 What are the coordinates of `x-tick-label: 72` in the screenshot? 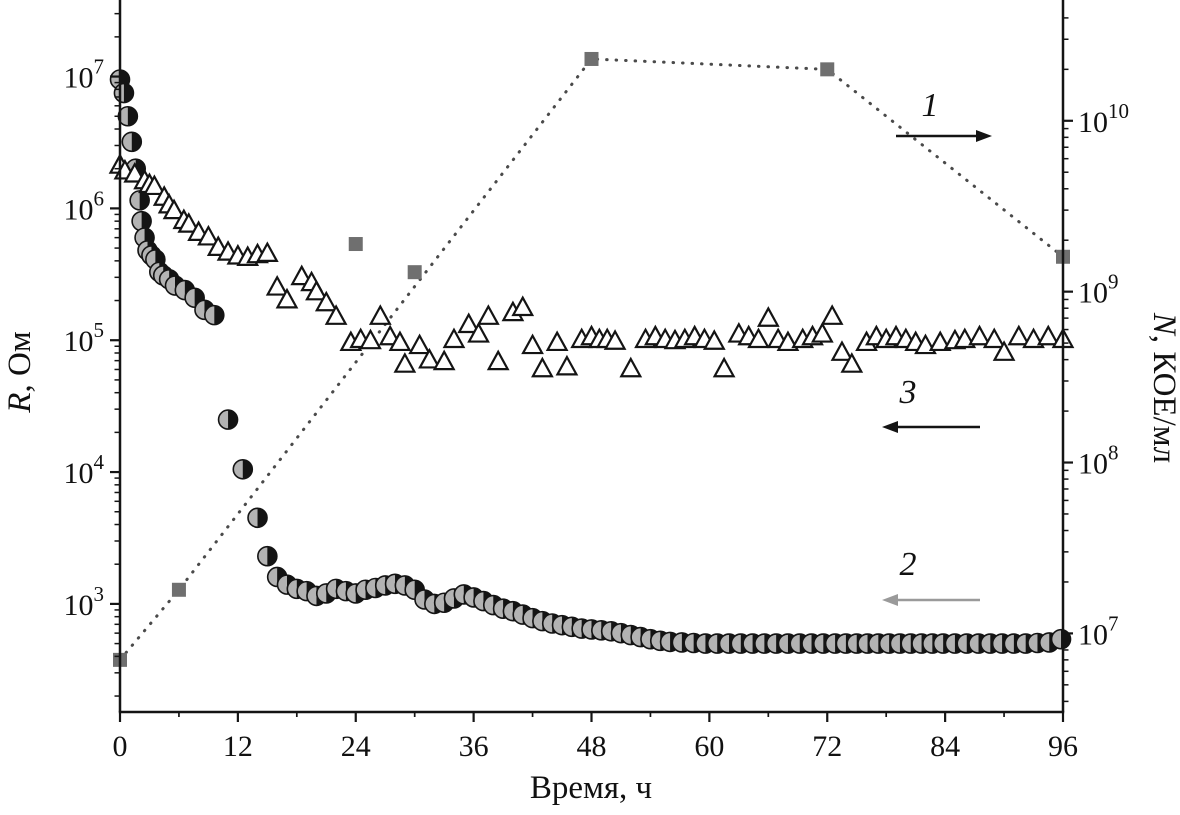 It's located at (827, 746).